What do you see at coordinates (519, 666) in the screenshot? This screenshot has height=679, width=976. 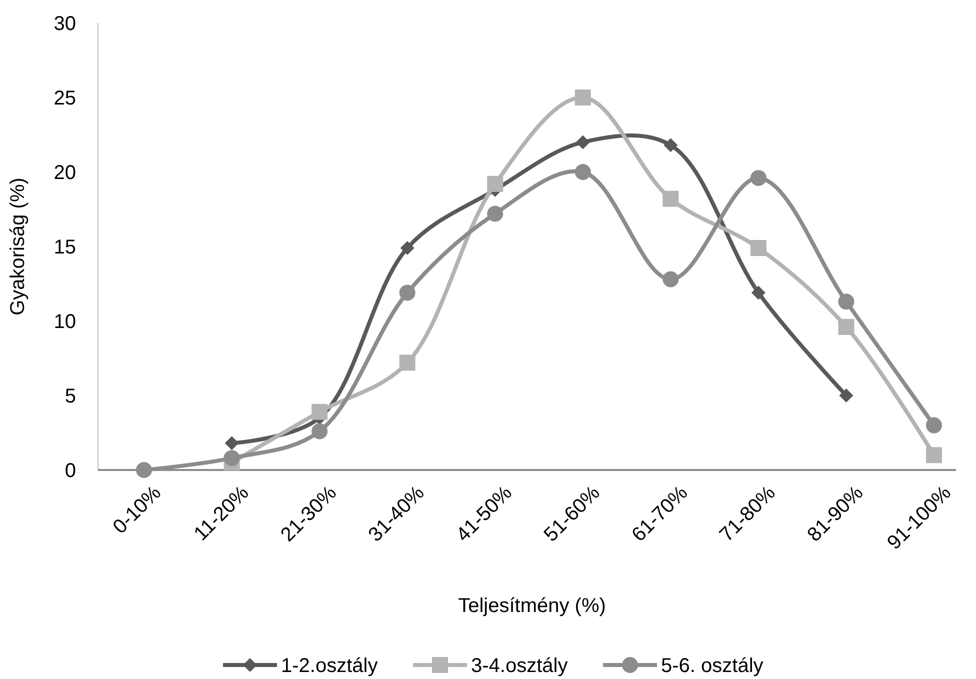 I see `legend-label: 3-4.osztály` at bounding box center [519, 666].